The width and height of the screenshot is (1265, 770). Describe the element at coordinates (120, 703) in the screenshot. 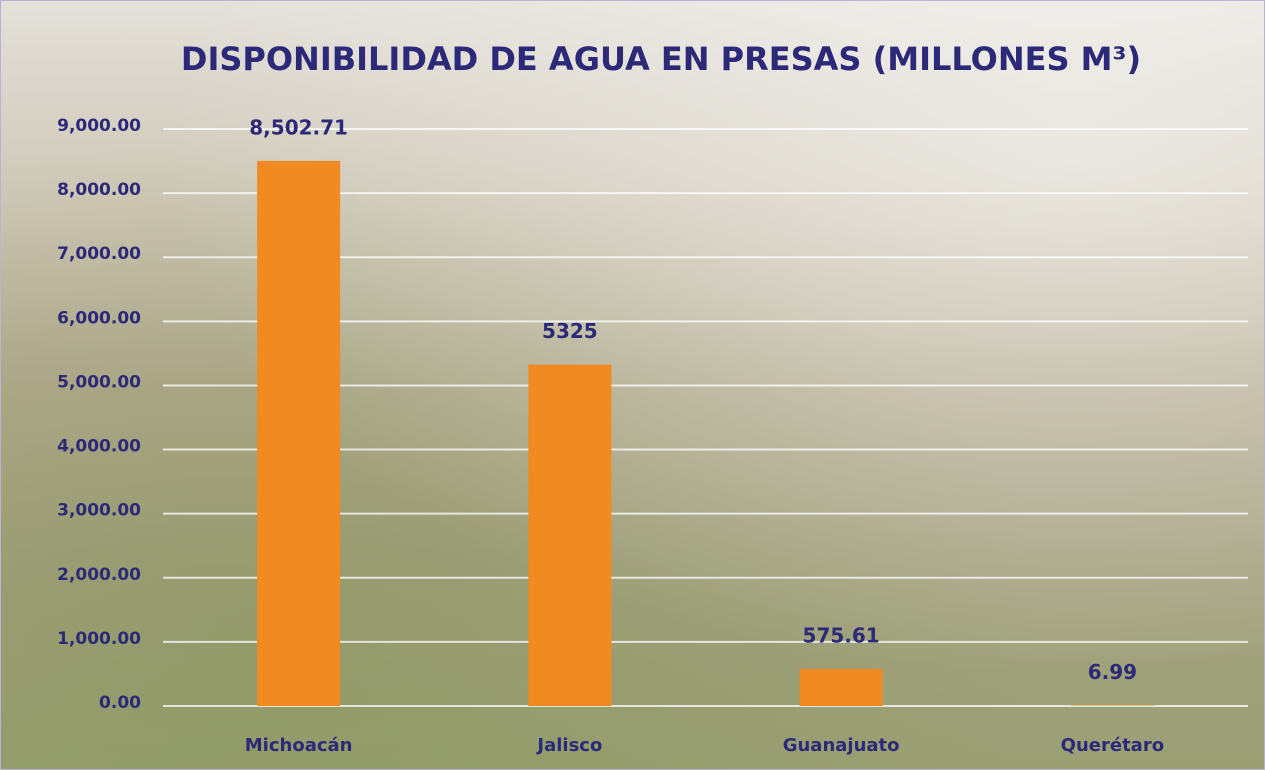

I see `y-tick-label: 0.00` at that location.